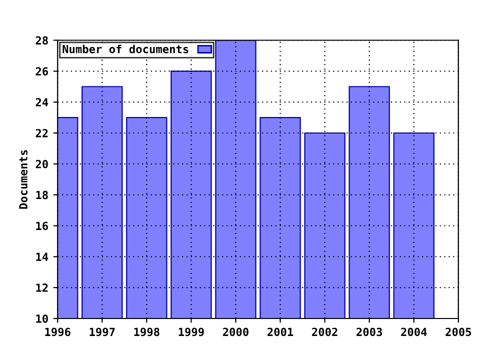  Describe the element at coordinates (459, 332) in the screenshot. I see `x-tick-label: 2005` at that location.